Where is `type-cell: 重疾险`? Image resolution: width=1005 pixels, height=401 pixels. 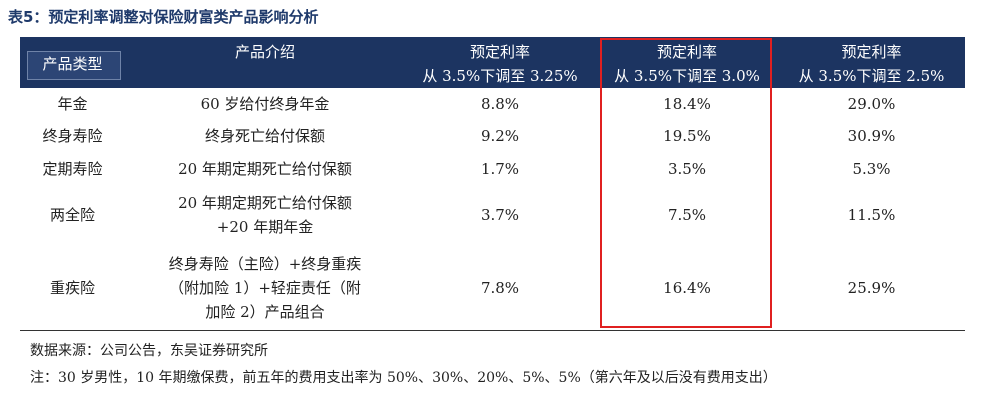 type-cell: 重疾险 is located at coordinates (72, 287).